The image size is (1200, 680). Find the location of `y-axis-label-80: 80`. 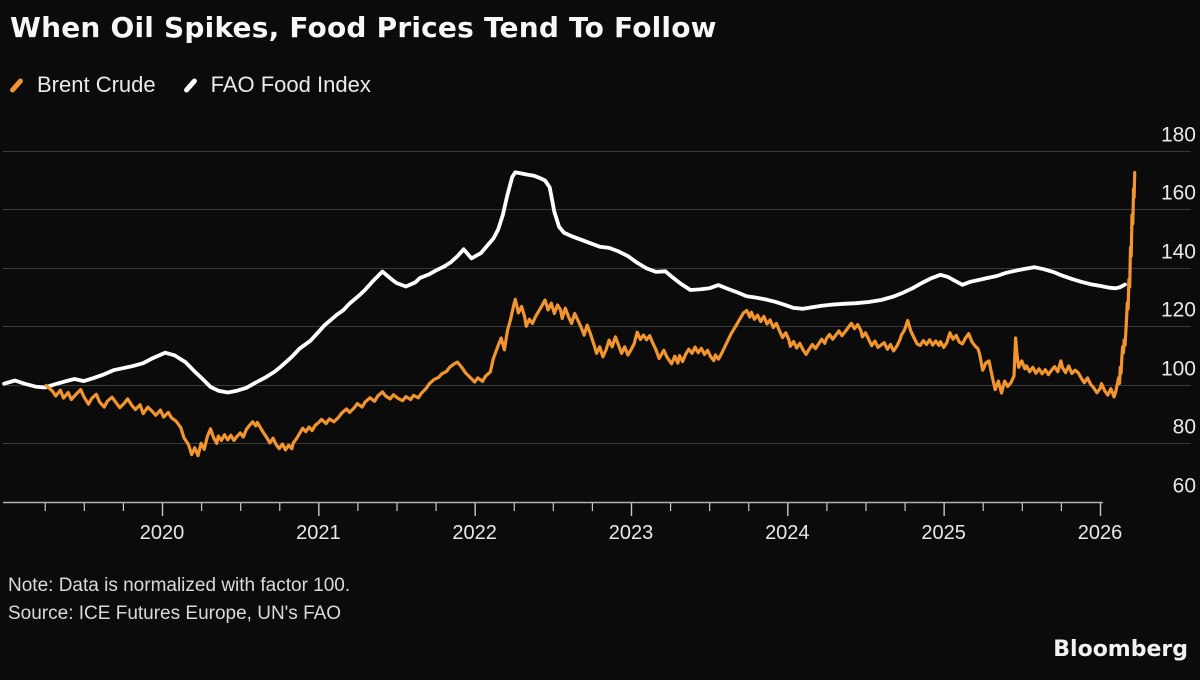

y-axis-label-80: 80 is located at coordinates (1184, 427).